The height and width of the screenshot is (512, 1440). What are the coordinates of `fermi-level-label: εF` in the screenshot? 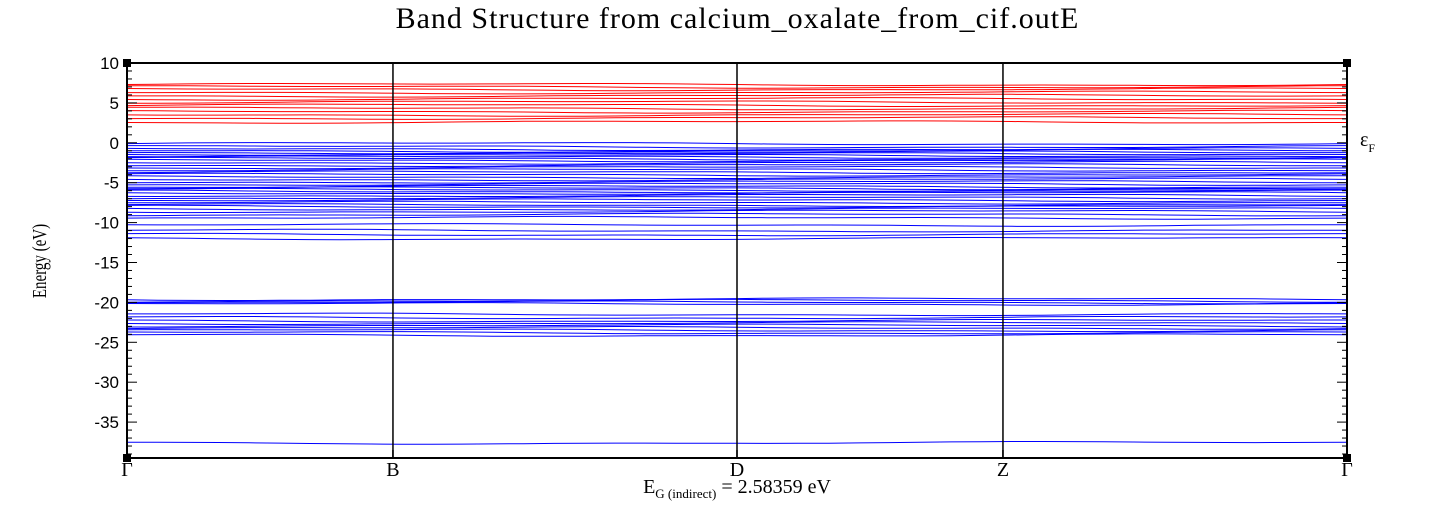 It's located at (1367, 142).